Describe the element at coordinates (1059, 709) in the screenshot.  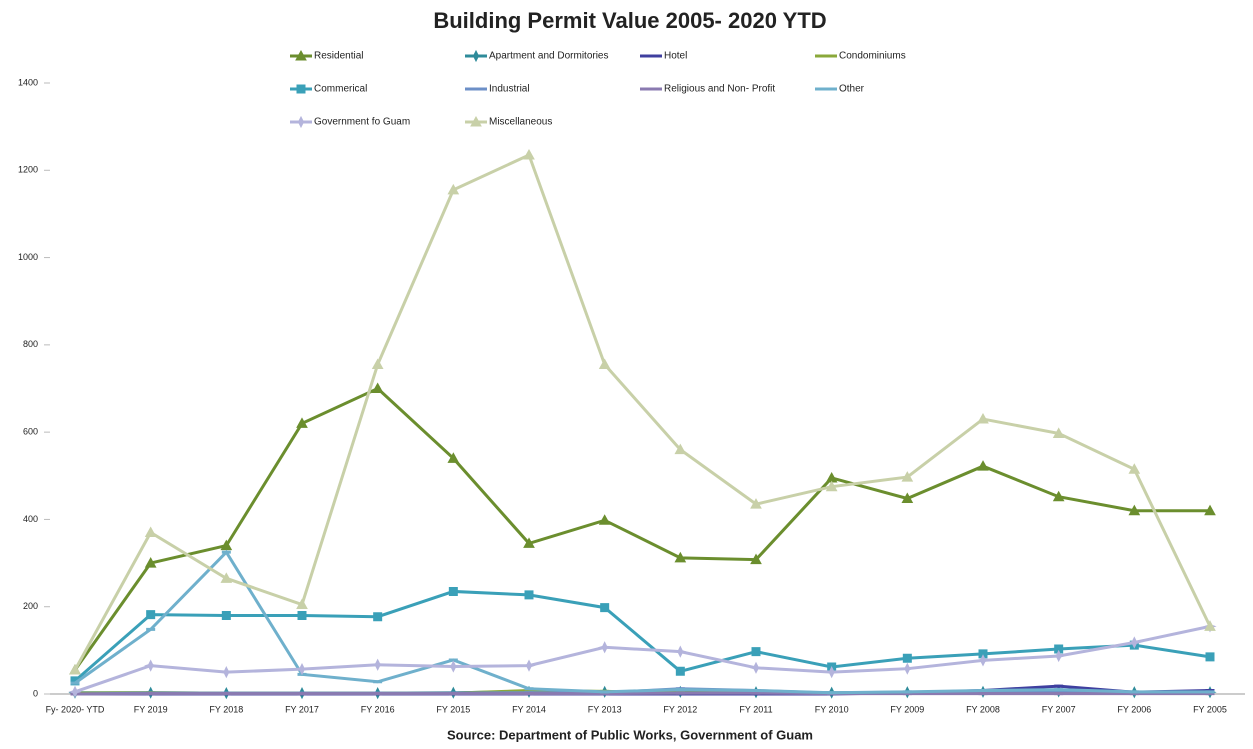
I see `x-tick-label: FY 2007` at that location.